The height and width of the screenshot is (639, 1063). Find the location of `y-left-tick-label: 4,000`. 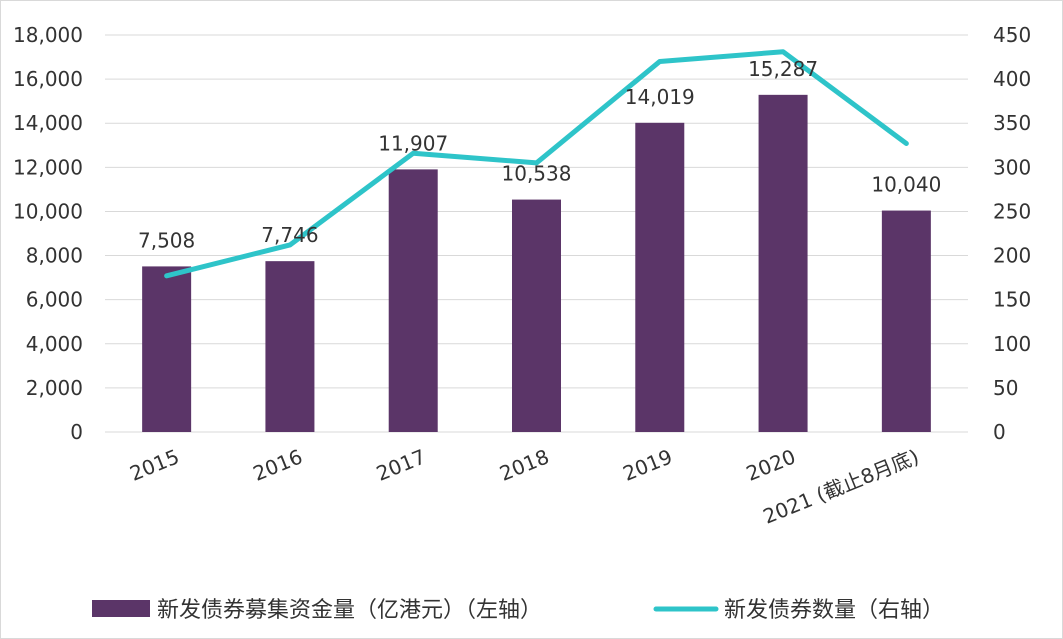

y-left-tick-label: 4,000 is located at coordinates (54, 344).